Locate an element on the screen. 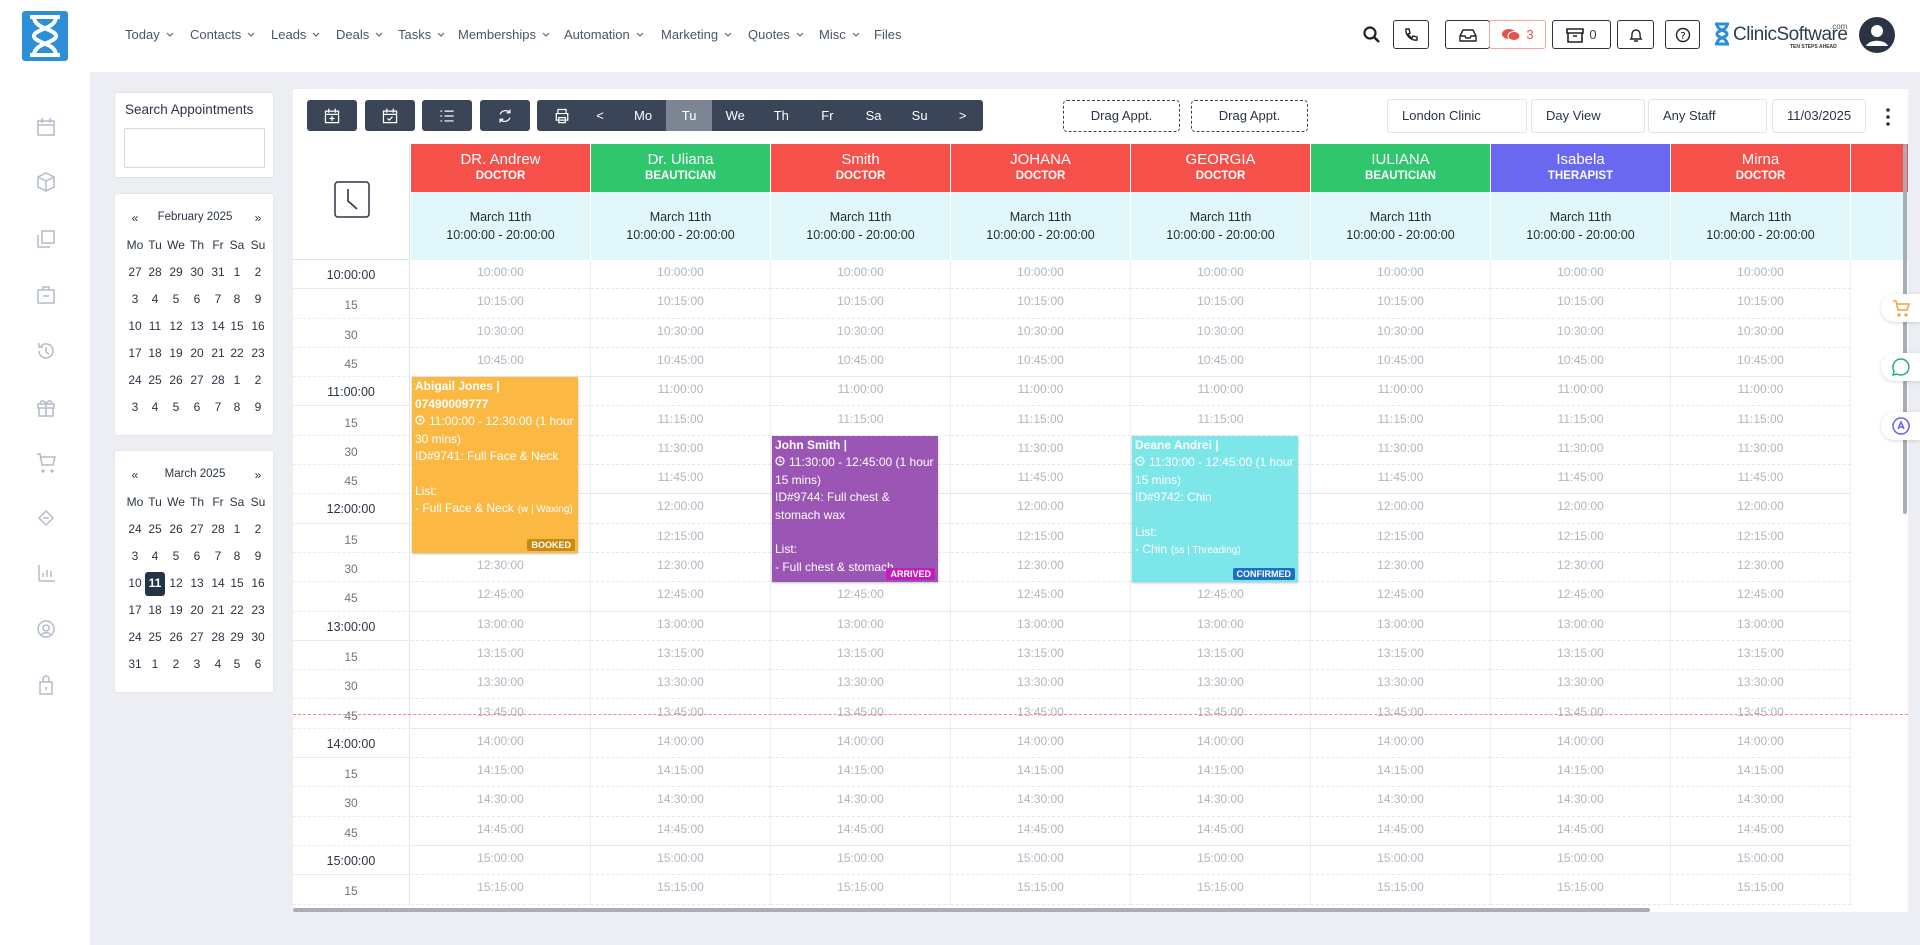  help-button: ? is located at coordinates (1682, 34).